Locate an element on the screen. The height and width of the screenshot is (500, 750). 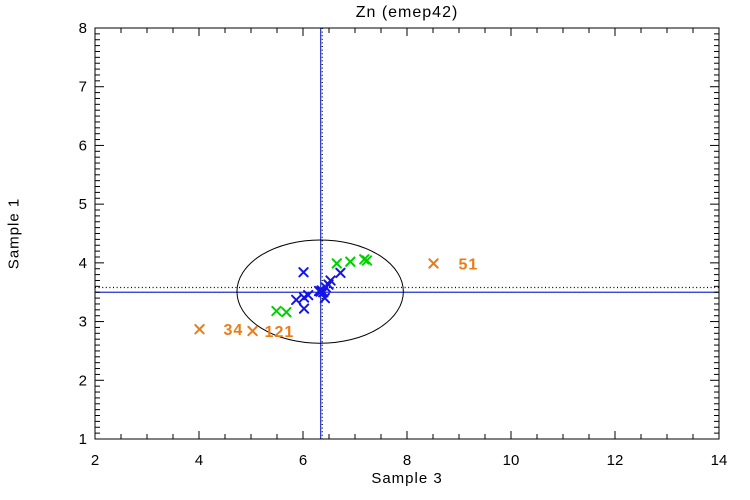
y-tick-label: 6 is located at coordinates (83, 145).